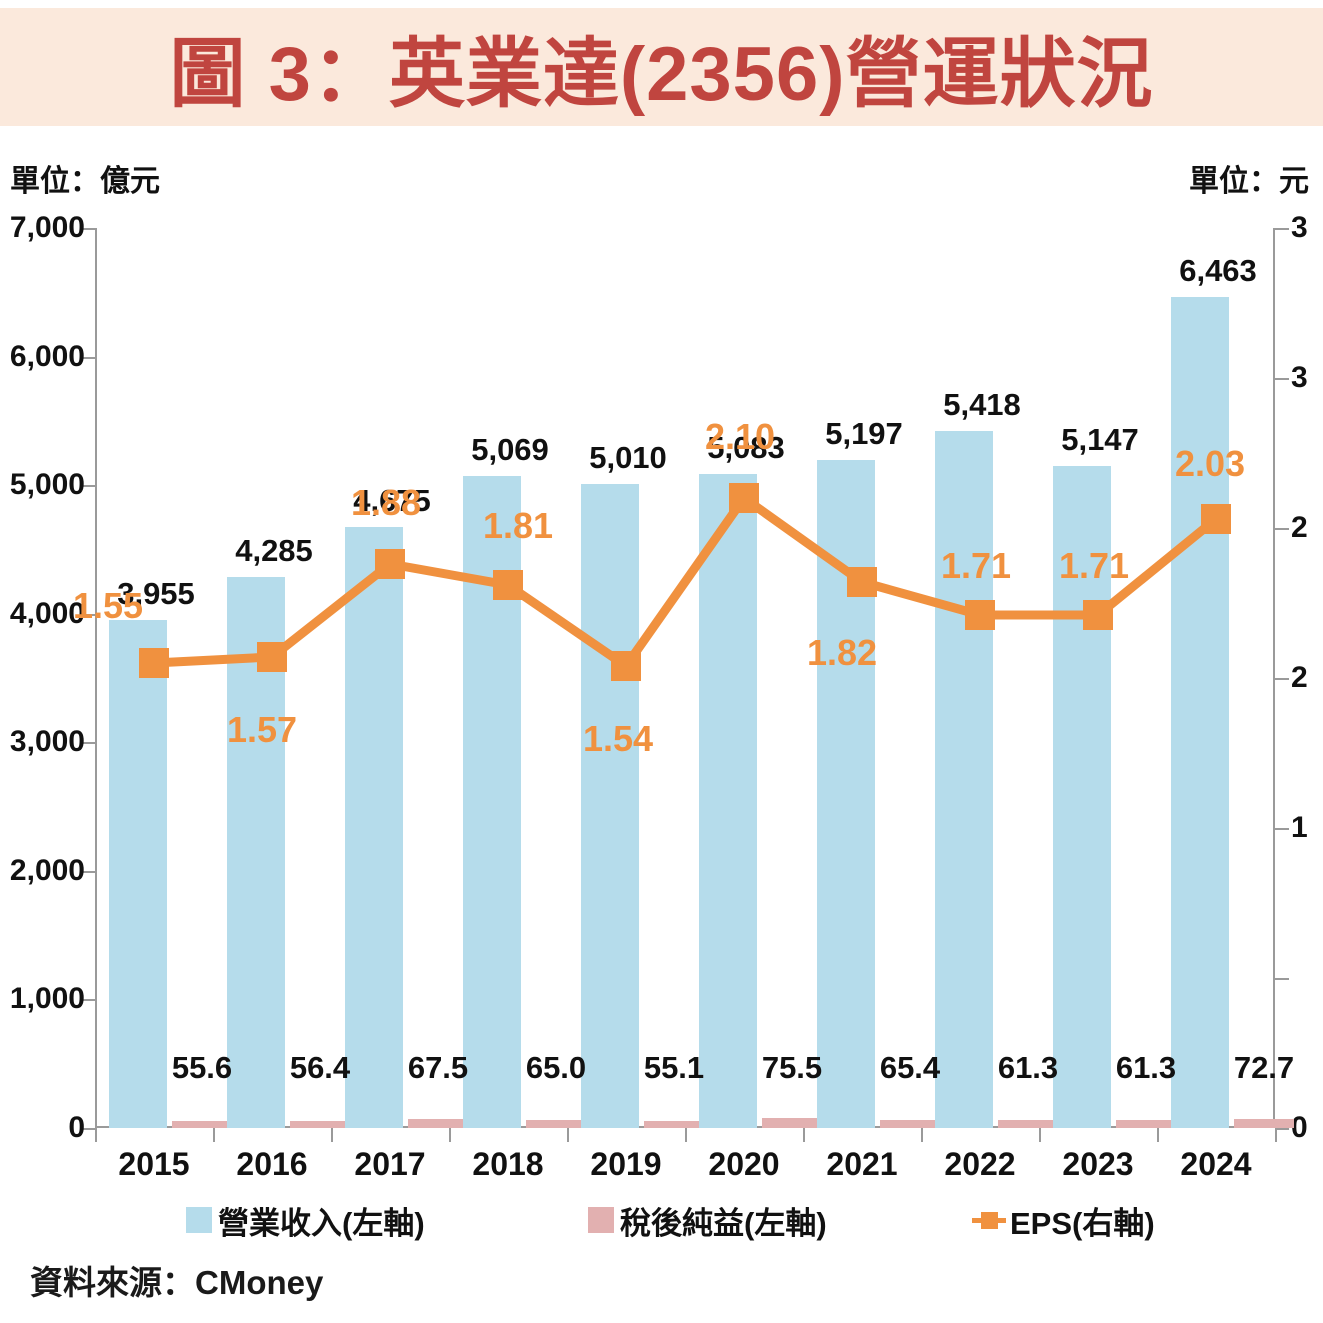 The height and width of the screenshot is (1323, 1323). Describe the element at coordinates (96, 678) in the screenshot. I see `left-axis-line` at that location.